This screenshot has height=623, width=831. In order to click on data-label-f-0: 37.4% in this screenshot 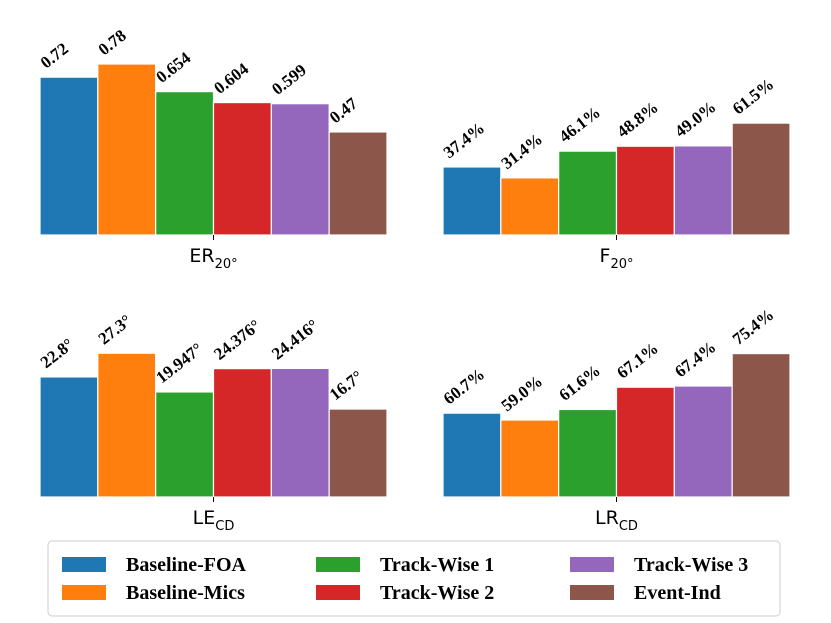, I will do `click(464, 140)`.